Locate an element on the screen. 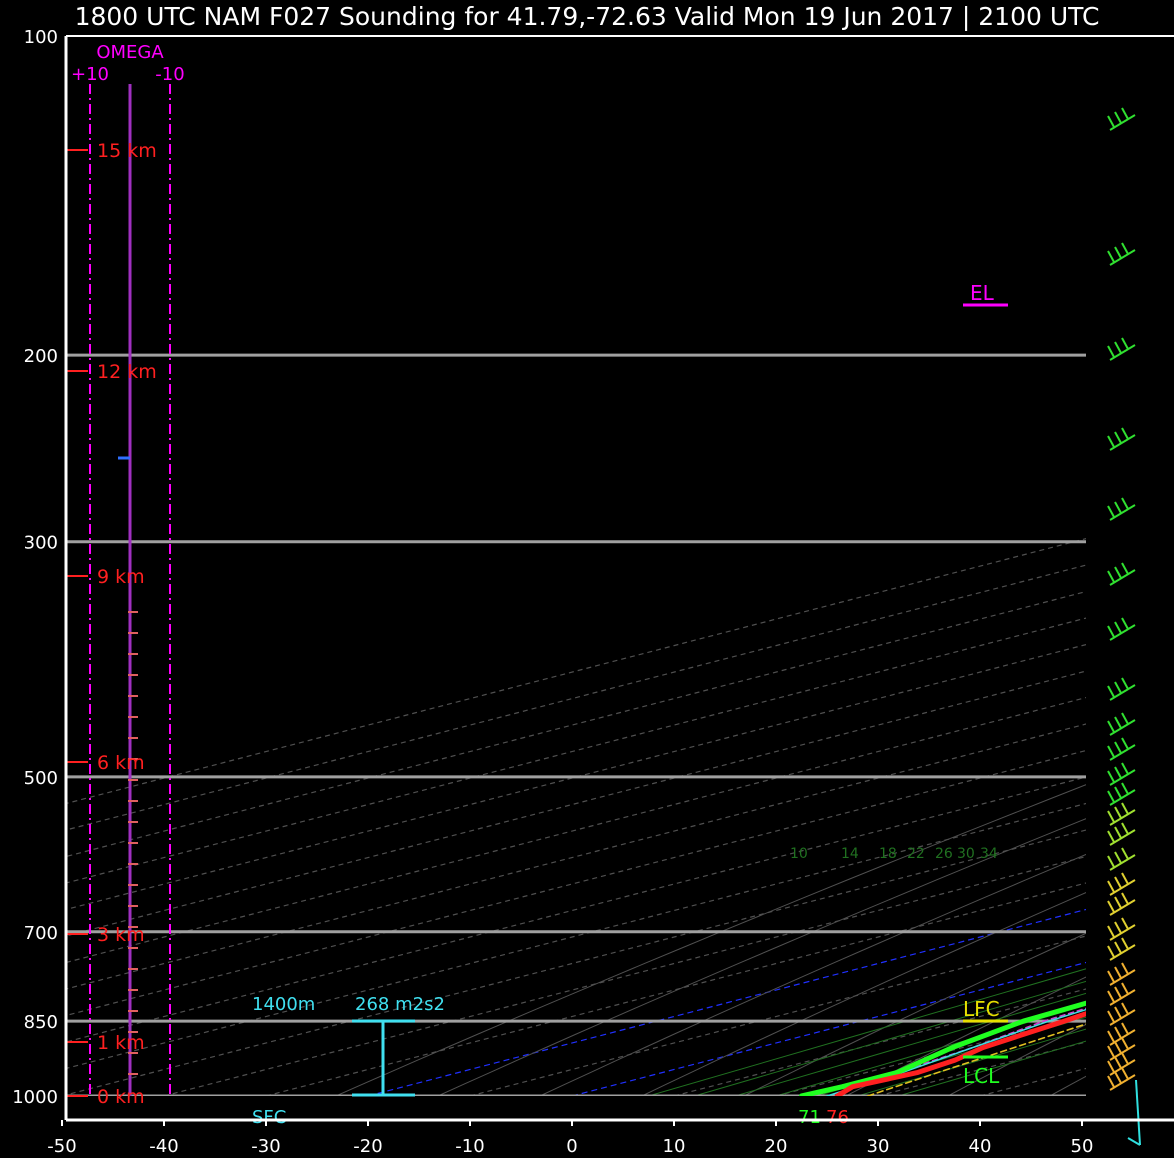  series-lines is located at coordinates (942, 1048).